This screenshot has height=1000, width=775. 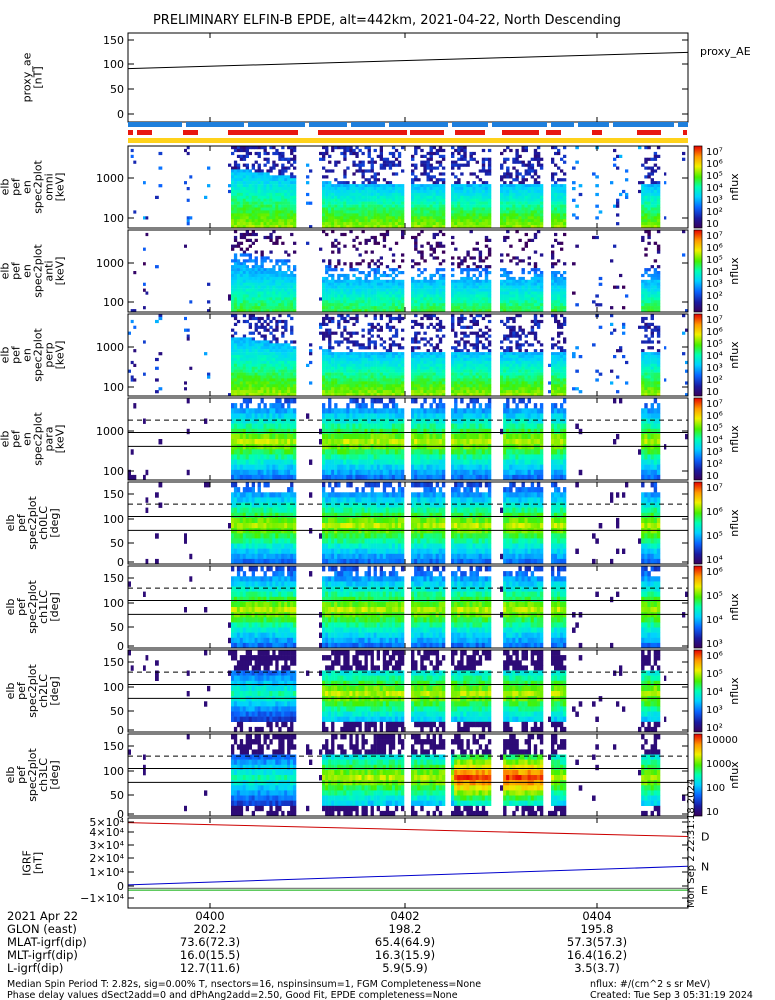 What do you see at coordinates (38, 77) in the screenshot?
I see `y-axis-label: [nT]` at bounding box center [38, 77].